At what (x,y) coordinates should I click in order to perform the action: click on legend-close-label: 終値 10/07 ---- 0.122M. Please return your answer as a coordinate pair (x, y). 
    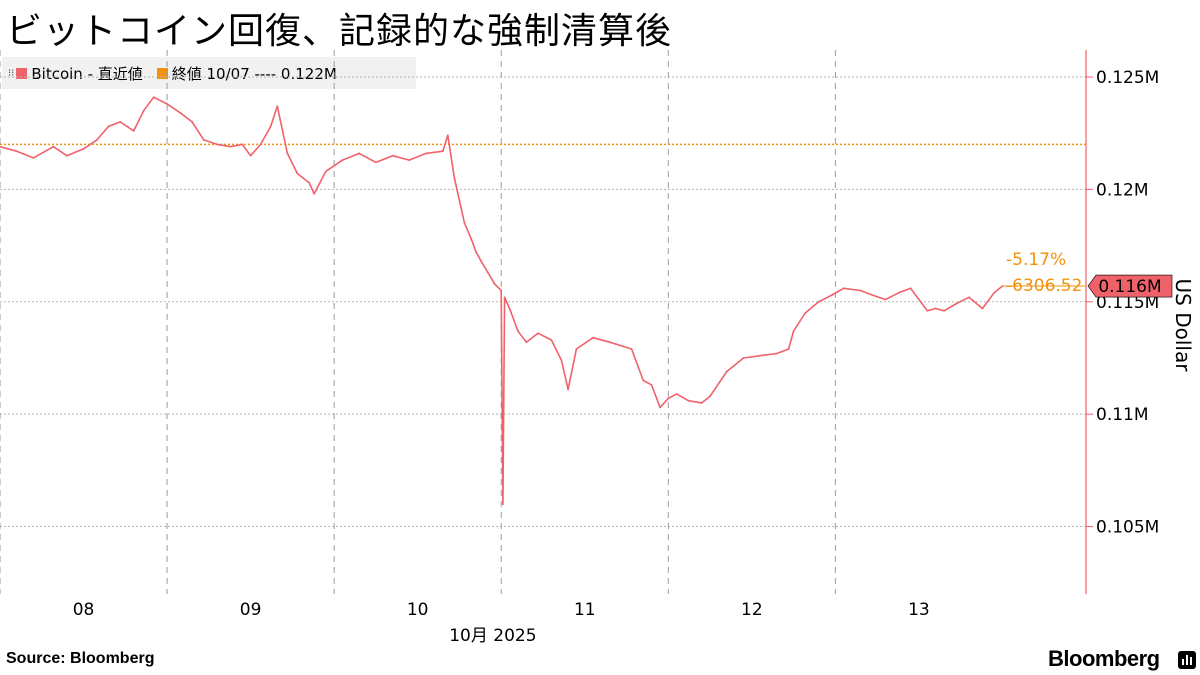
    Looking at the image, I should click on (254, 73).